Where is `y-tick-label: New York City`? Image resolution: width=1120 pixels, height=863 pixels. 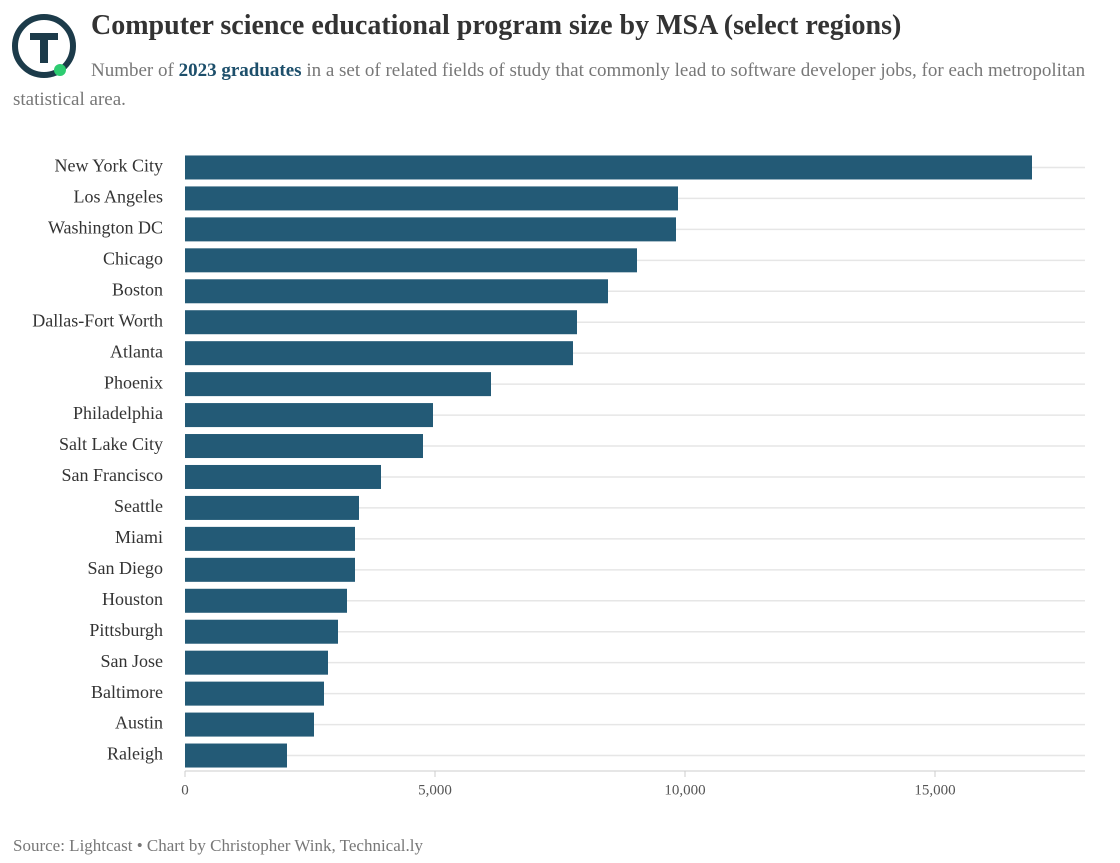 y-tick-label: New York City is located at coordinates (108, 166).